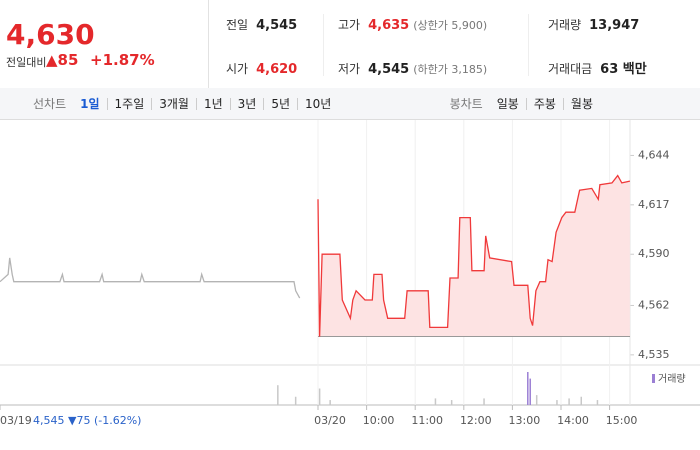 This screenshot has height=450, width=700. Describe the element at coordinates (654, 354) in the screenshot. I see `y-tick-label: 4,535` at that location.